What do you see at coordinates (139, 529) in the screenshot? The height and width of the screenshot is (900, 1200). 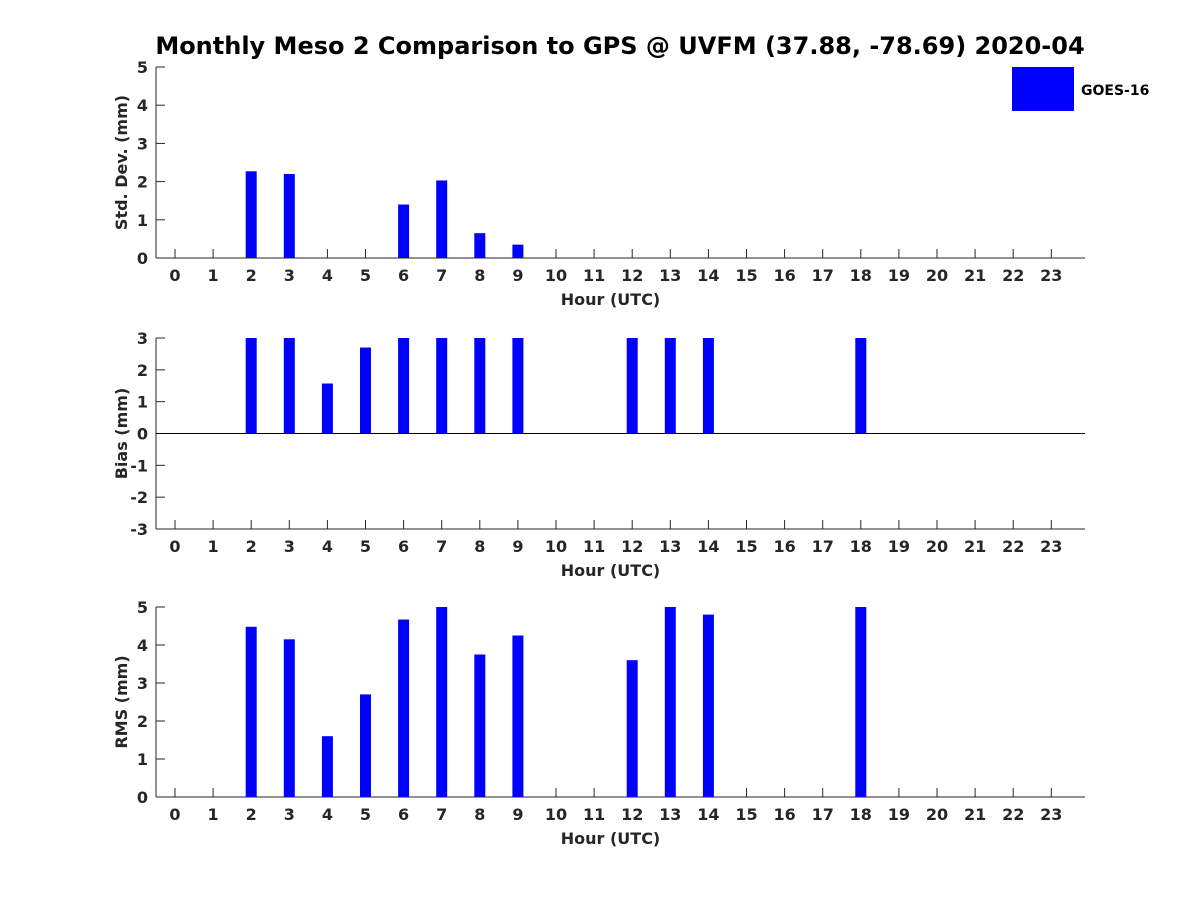 I see `y-tick-label: -3` at bounding box center [139, 529].